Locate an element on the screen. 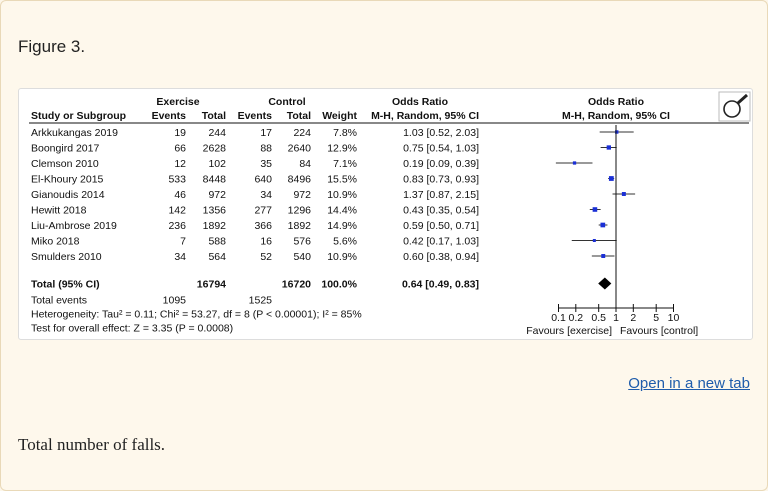 This screenshot has width=768, height=491. header-exercise: Exercise is located at coordinates (177, 102).